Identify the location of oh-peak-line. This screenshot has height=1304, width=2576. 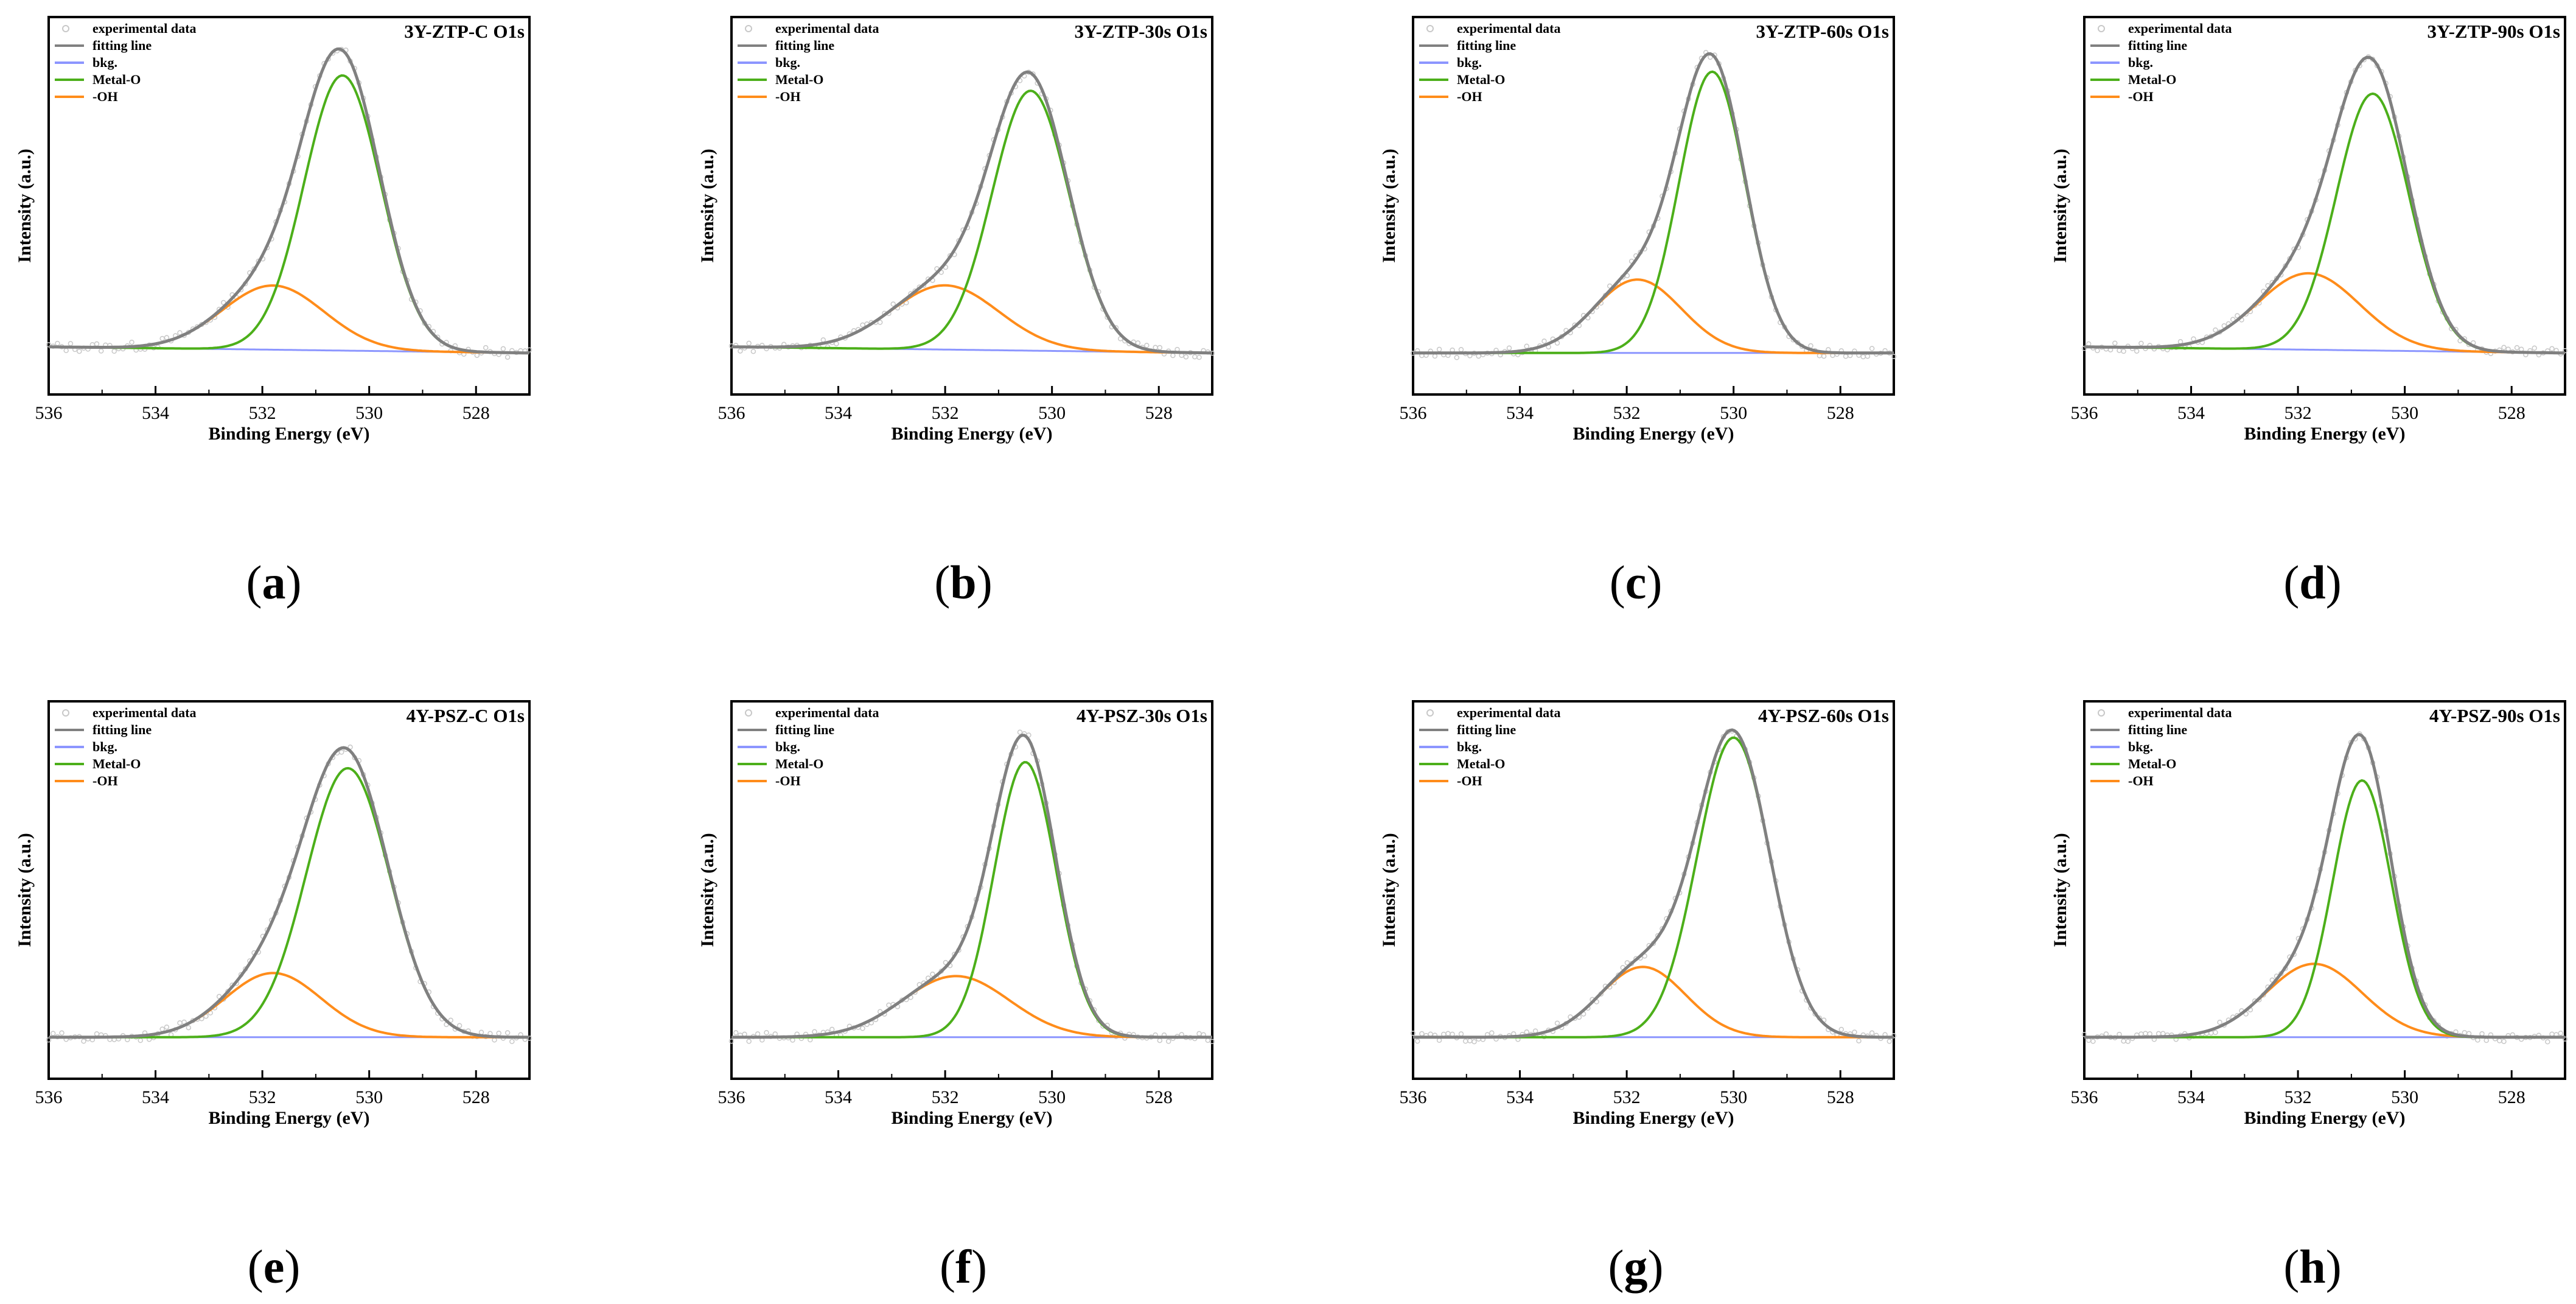
(1653, 1002).